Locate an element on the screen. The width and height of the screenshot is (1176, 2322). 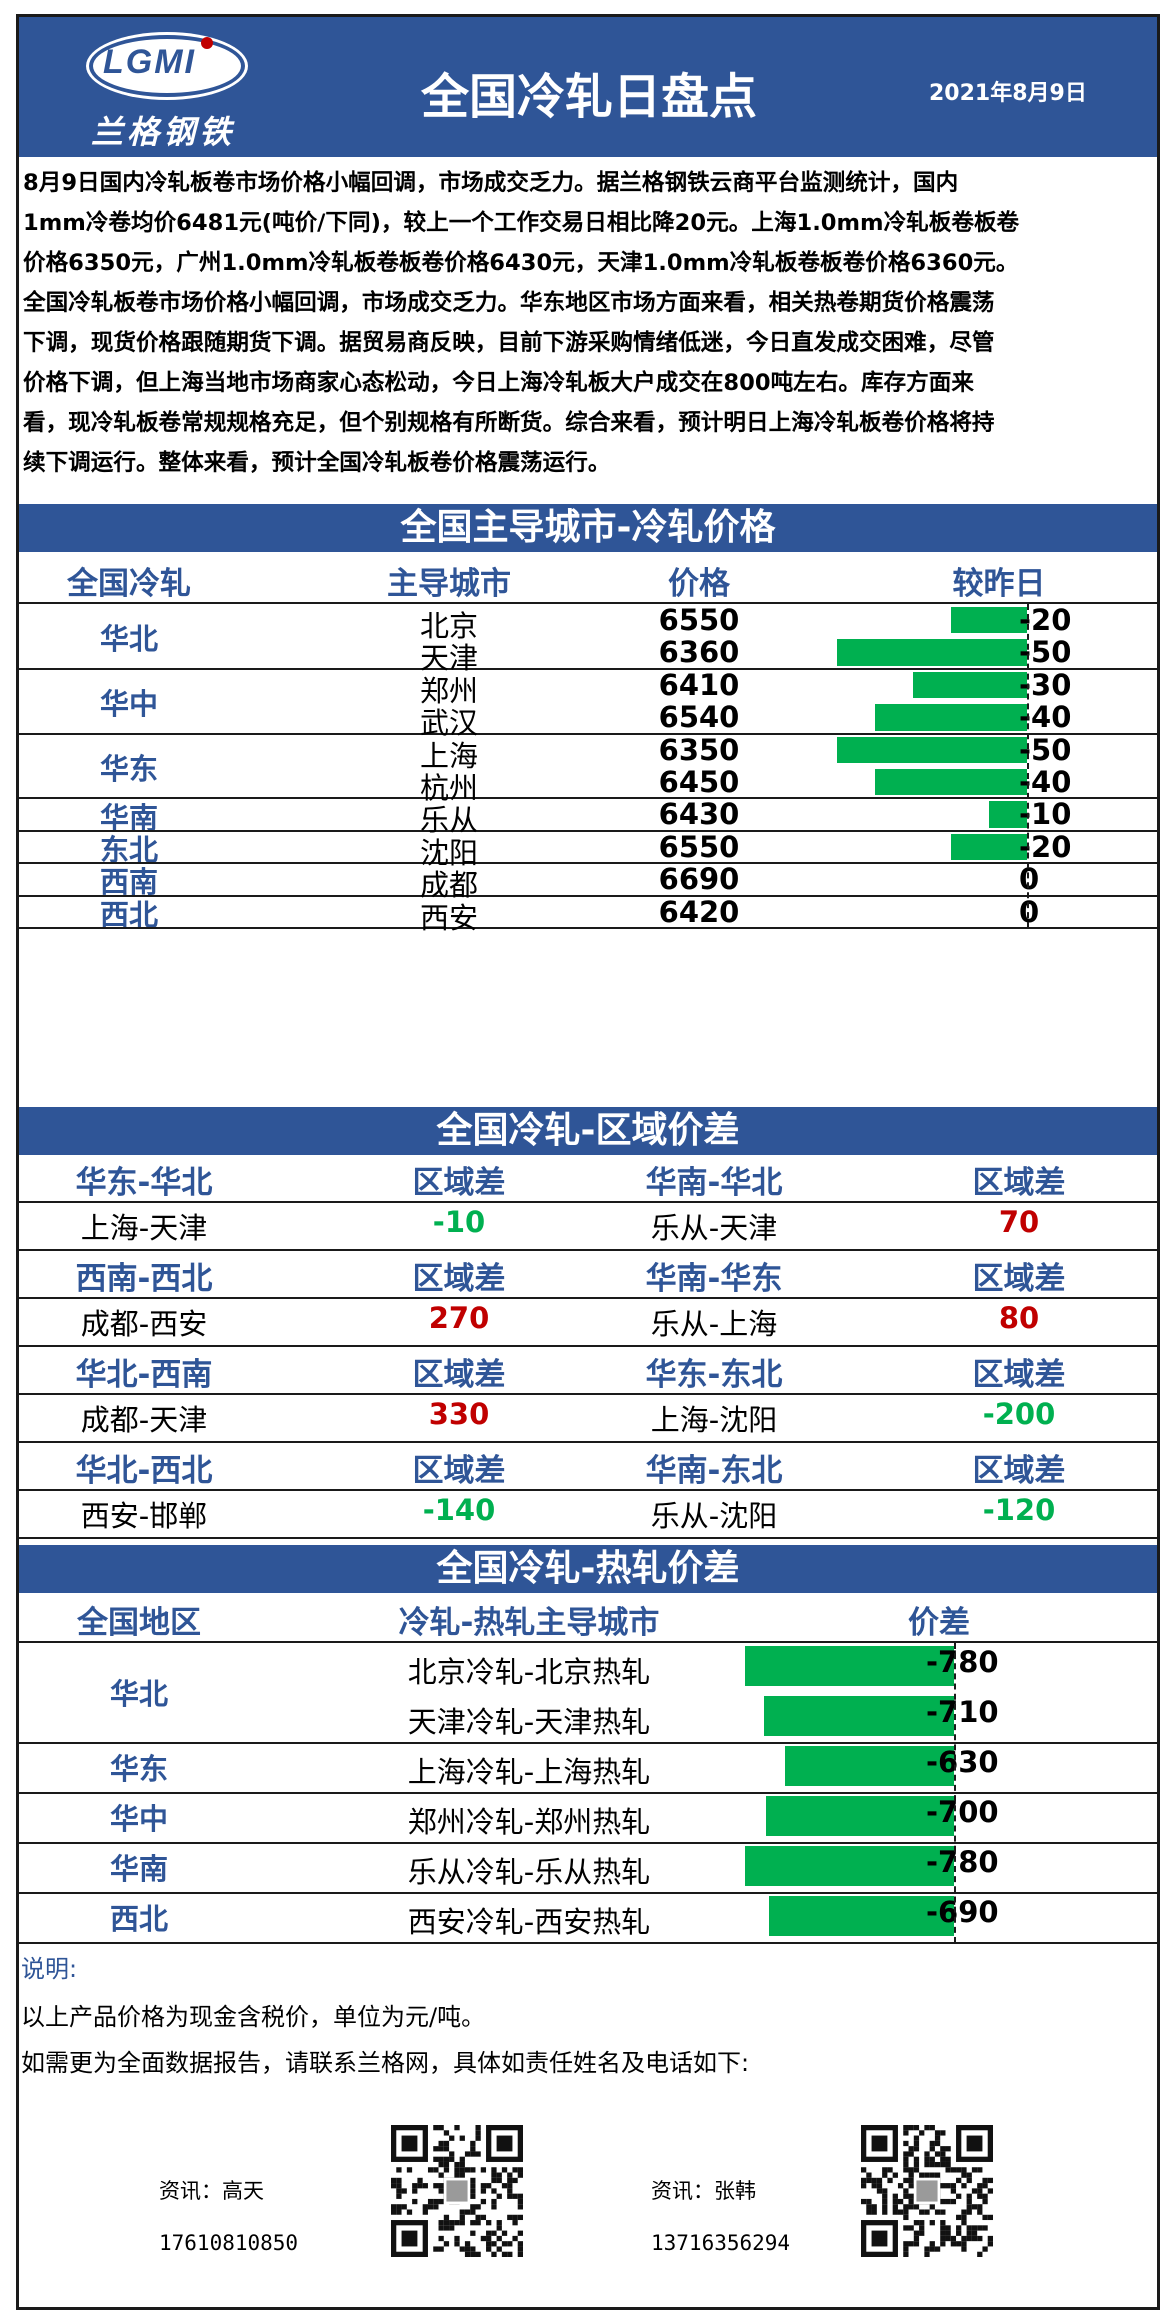
diff-city-pair: 上海-天津 is located at coordinates (144, 1228).